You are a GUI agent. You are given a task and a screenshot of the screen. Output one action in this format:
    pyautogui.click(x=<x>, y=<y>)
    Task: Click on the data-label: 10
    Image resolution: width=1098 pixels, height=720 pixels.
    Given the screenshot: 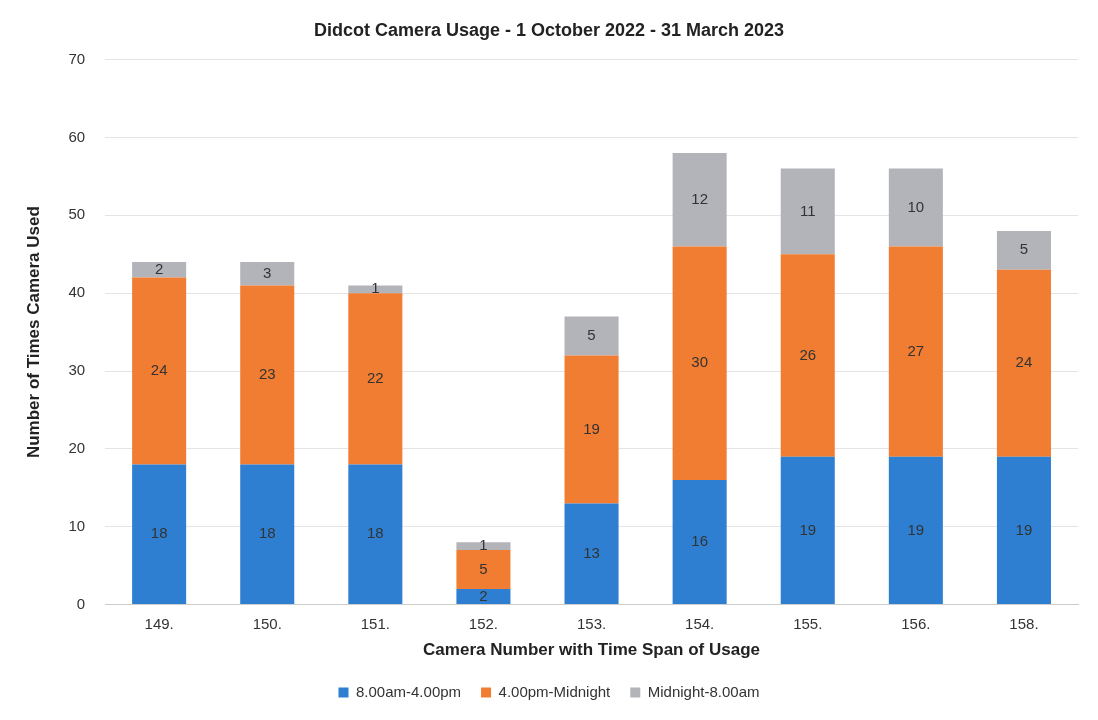 What is the action you would take?
    pyautogui.click(x=916, y=206)
    